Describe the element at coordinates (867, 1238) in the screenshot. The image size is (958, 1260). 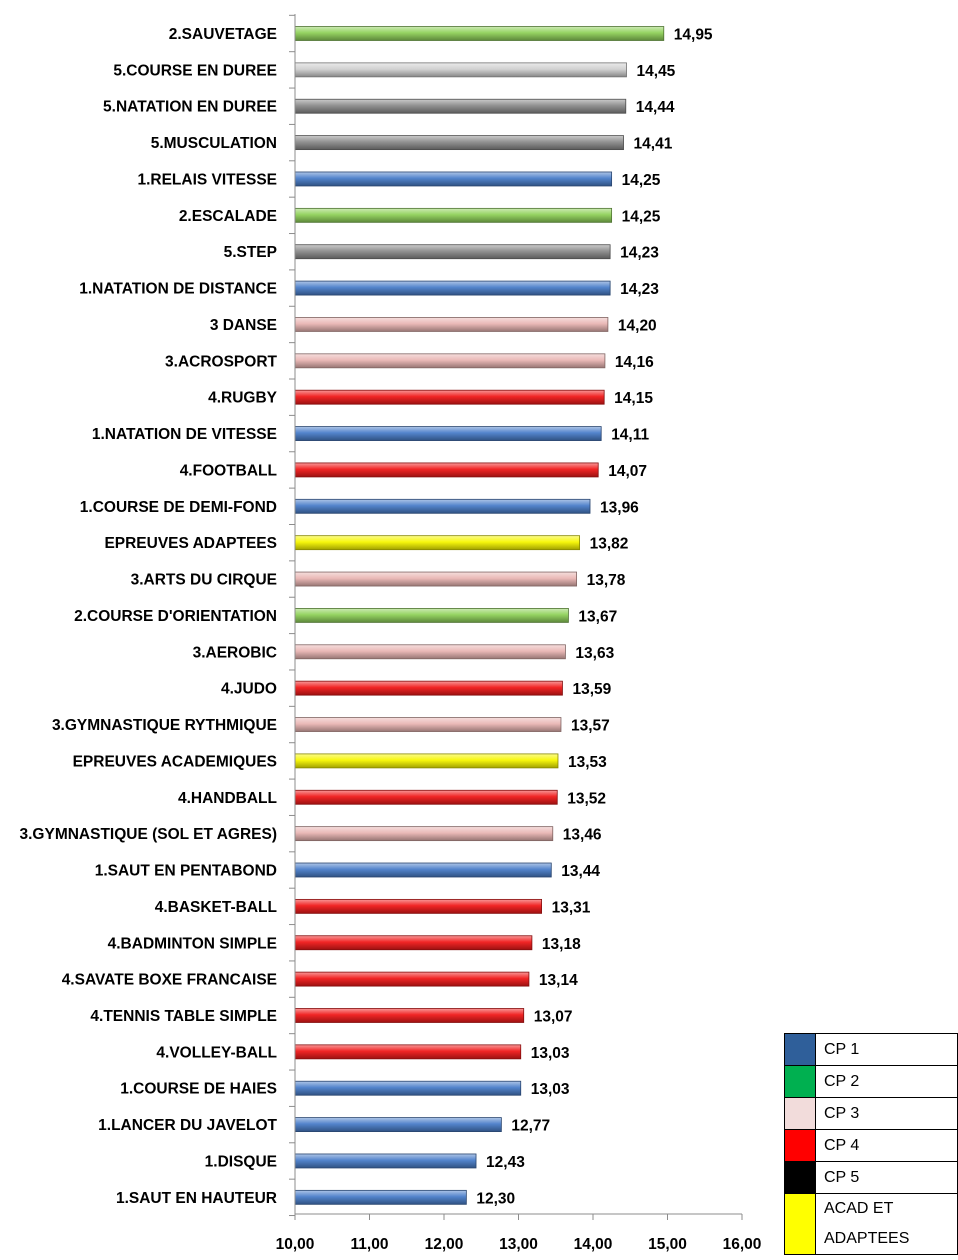
I see `legend-label-acad-line2: ADAPTEES` at that location.